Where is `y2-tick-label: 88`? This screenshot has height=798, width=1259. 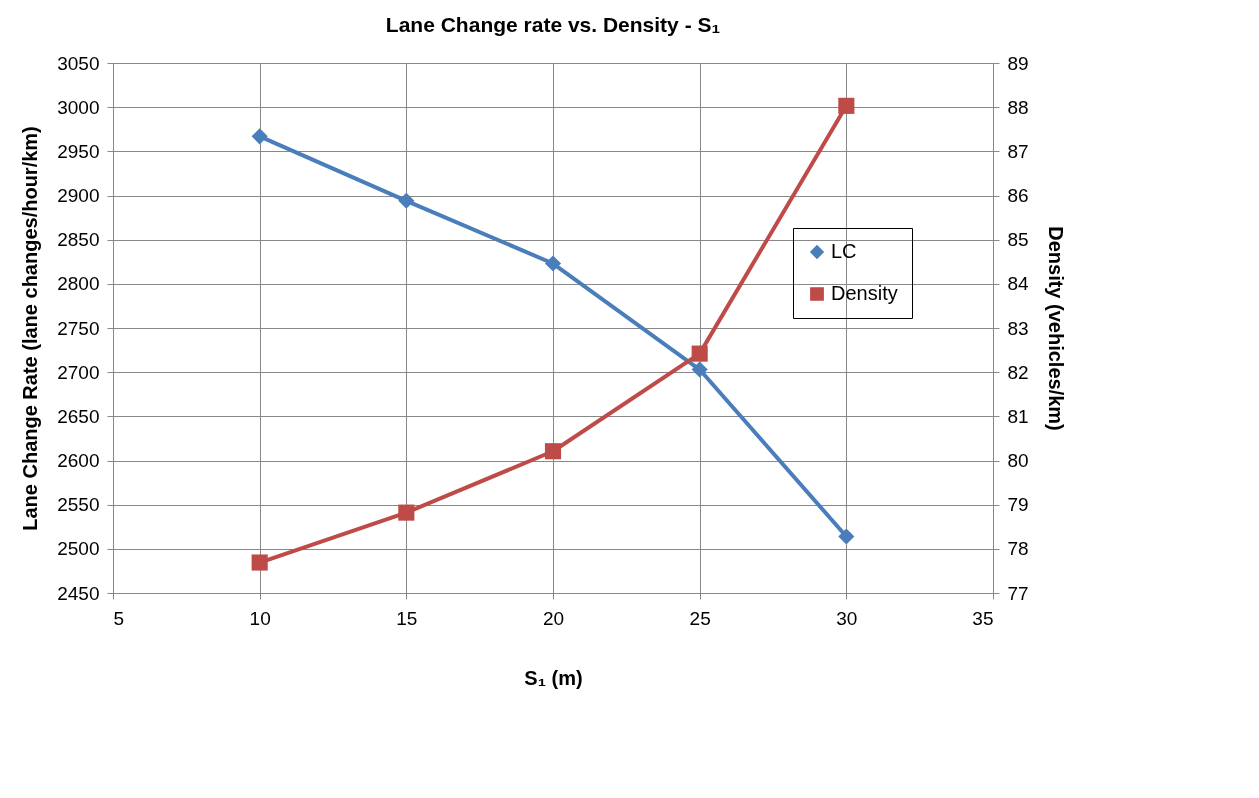 y2-tick-label: 88 is located at coordinates (1018, 107).